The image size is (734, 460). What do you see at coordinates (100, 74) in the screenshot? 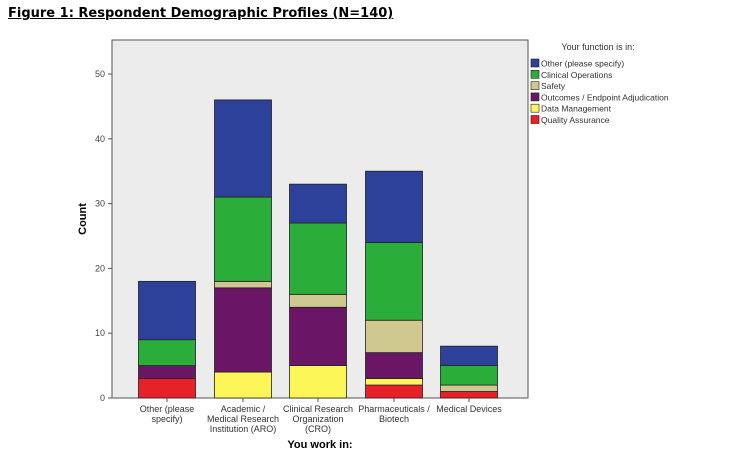
I see `y-tick-label: 50` at bounding box center [100, 74].